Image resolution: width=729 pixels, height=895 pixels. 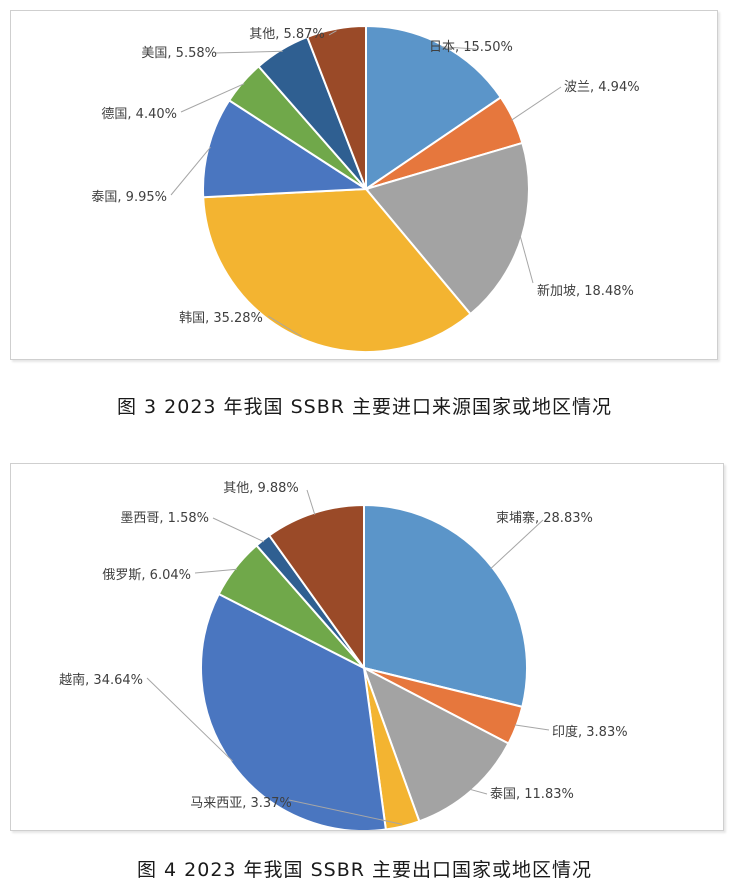 I want to click on import-label-3: 韩国, 35.28%, so click(x=221, y=318).